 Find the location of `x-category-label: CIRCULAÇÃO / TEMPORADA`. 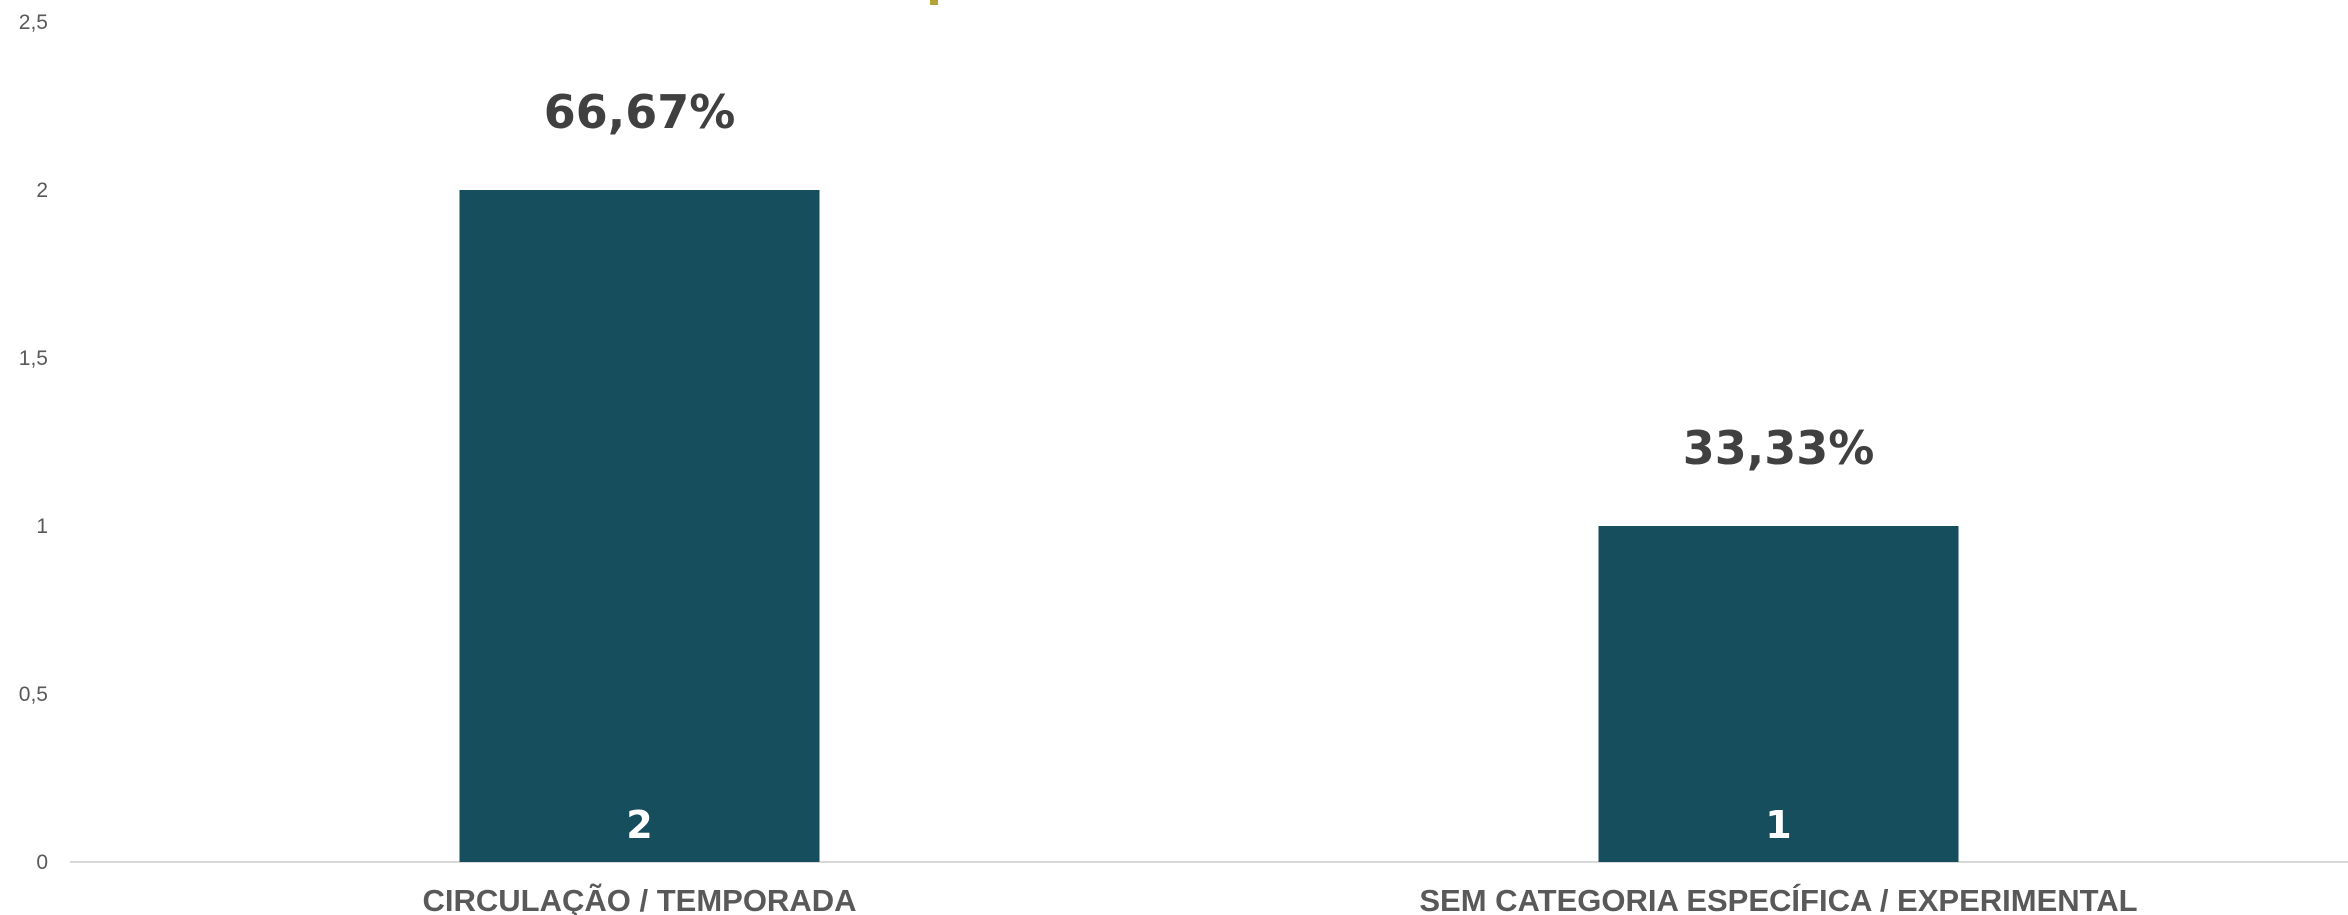

x-category-label: CIRCULAÇÃO / TEMPORADA is located at coordinates (640, 899).